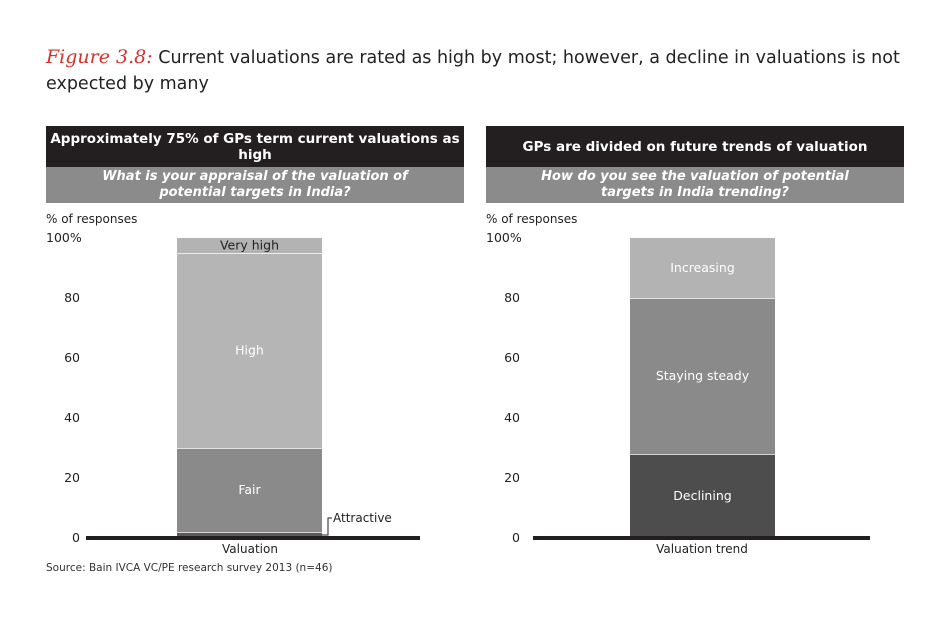 This screenshot has height=626, width=950. I want to click on bar-segment-declining, so click(702, 496).